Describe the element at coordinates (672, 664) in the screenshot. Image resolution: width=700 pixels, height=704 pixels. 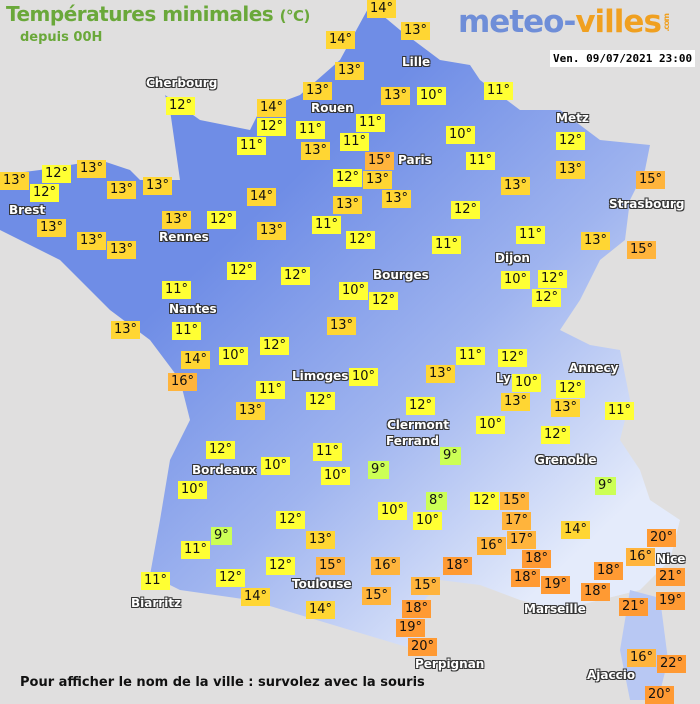
I see `temperature-label: 22°` at that location.